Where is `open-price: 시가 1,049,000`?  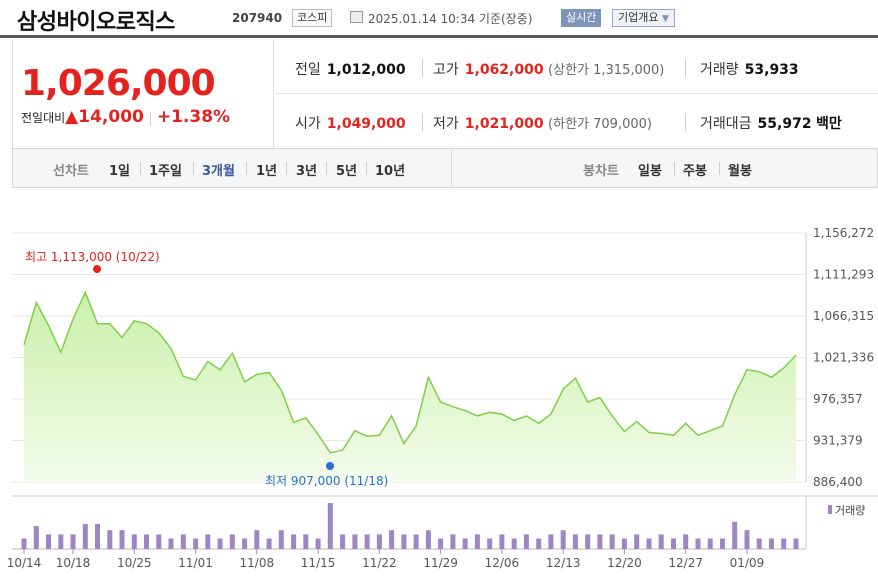
open-price: 시가 1,049,000 is located at coordinates (350, 123).